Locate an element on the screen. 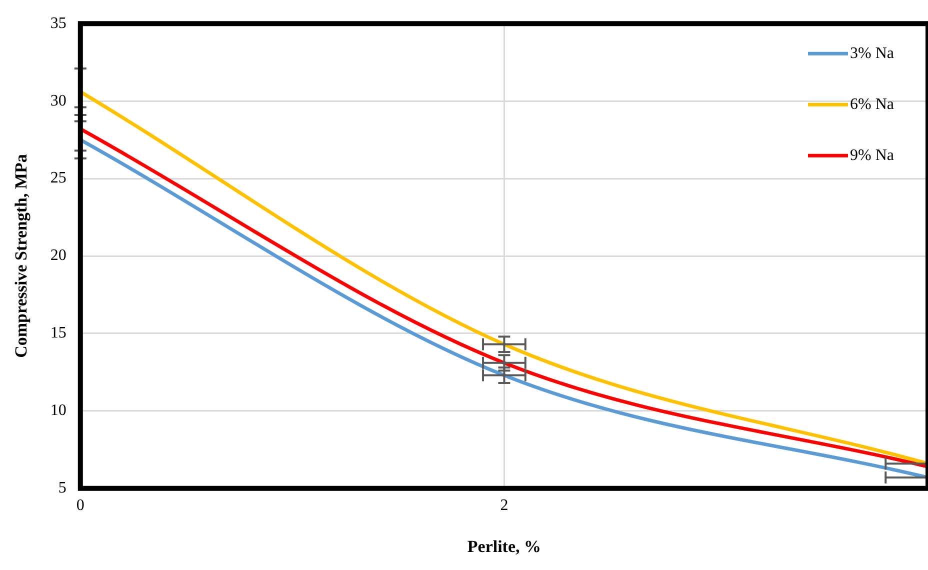 This screenshot has height=570, width=928. legend-label: 3% Na is located at coordinates (872, 53).